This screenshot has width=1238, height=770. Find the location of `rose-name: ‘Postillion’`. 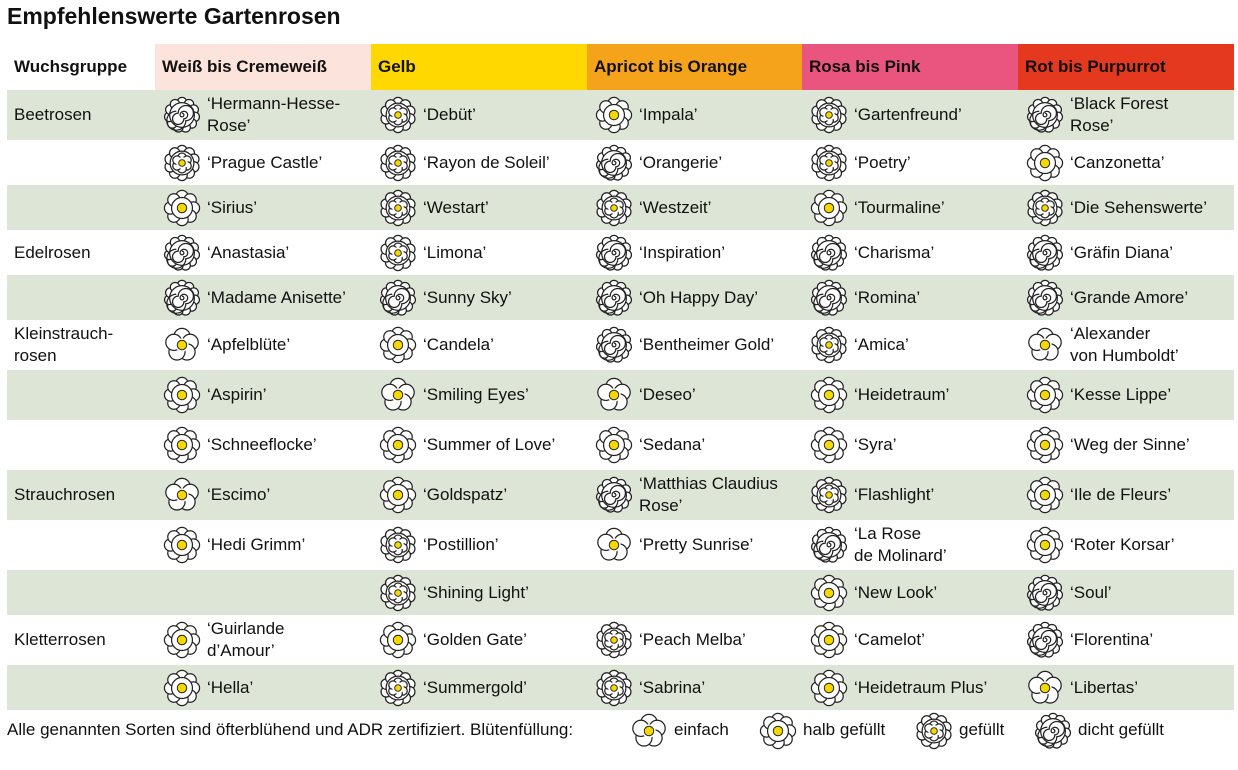

rose-name: ‘Postillion’ is located at coordinates (461, 544).